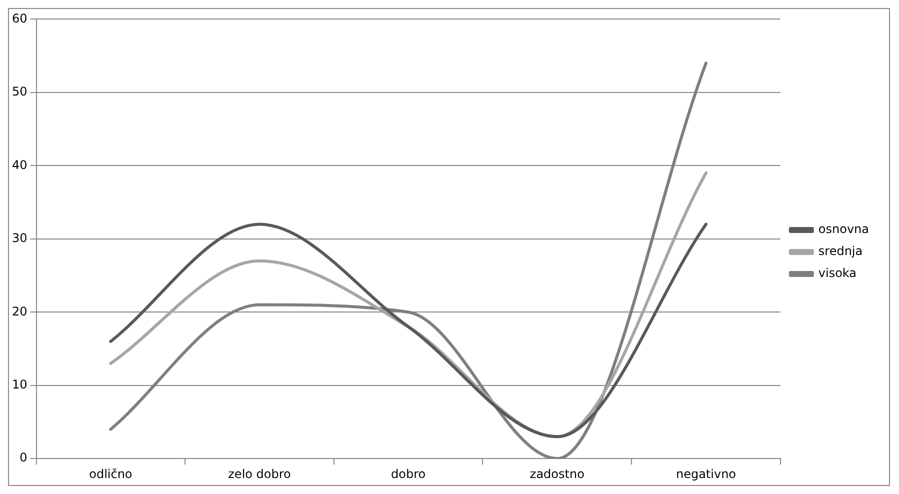 The width and height of the screenshot is (899, 494). I want to click on y-tick-label: 40, so click(20, 165).